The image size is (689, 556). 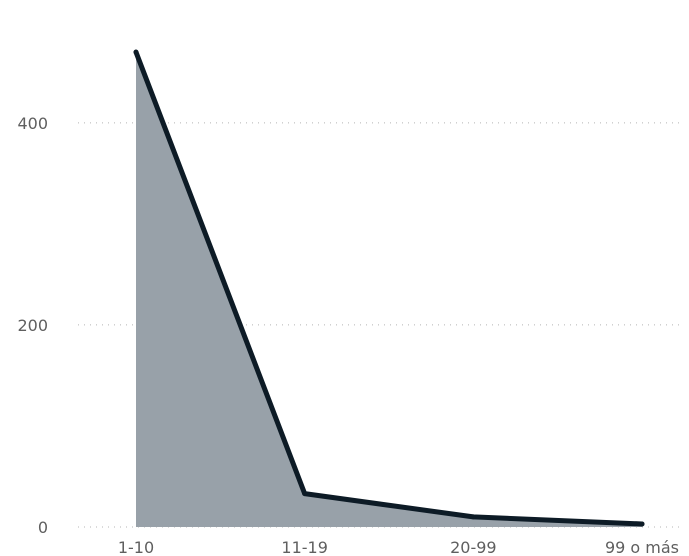 What do you see at coordinates (642, 524) in the screenshot?
I see `data-point-99 o más` at bounding box center [642, 524].